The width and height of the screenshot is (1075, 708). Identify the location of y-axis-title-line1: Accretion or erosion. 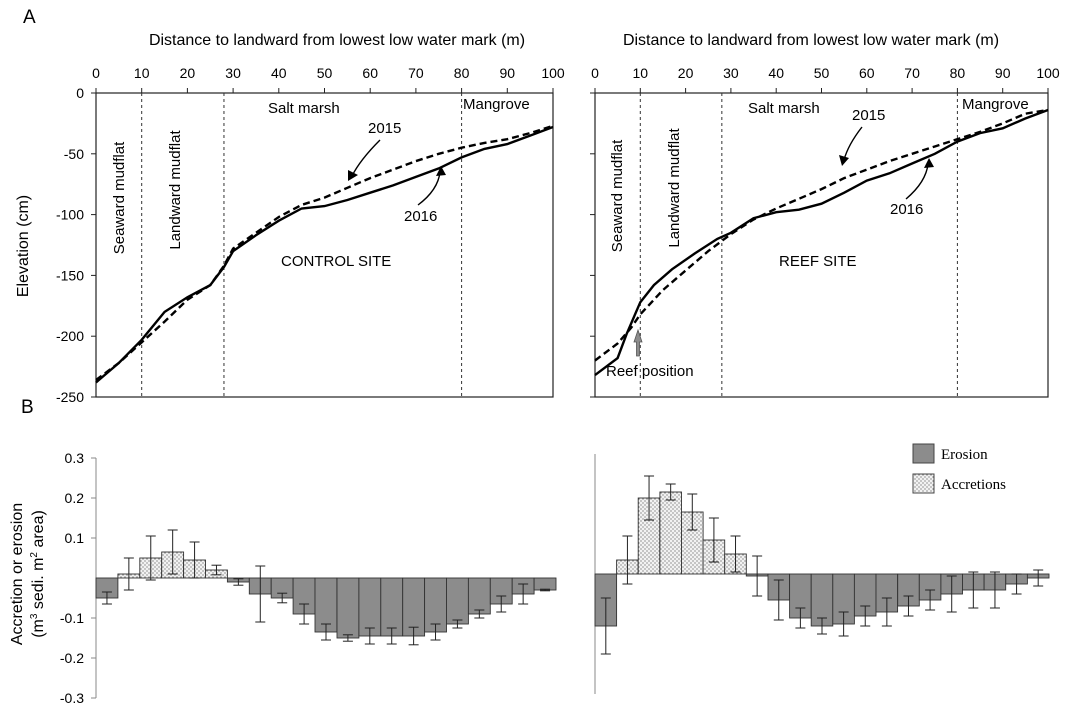
(17, 574).